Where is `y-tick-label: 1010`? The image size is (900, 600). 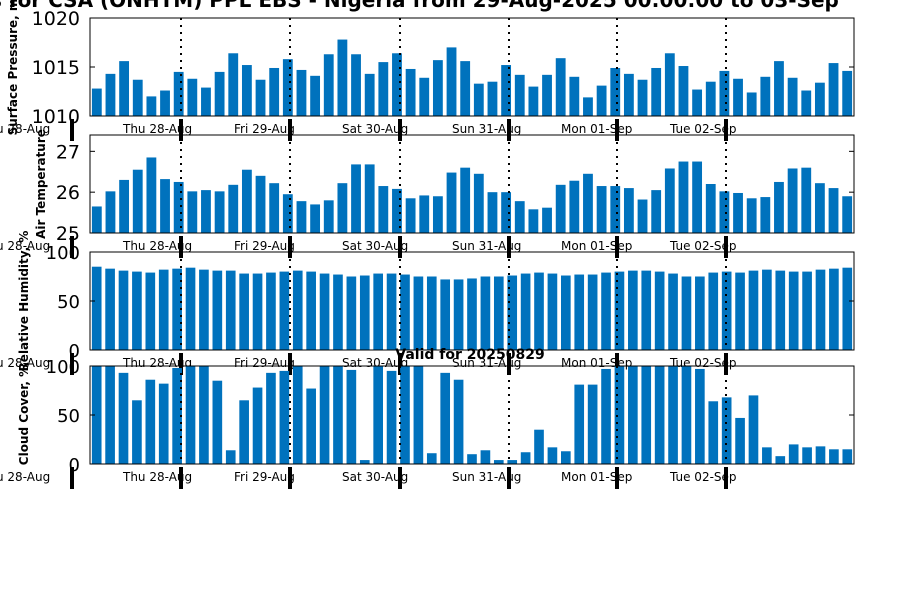 y-tick-label: 1010 is located at coordinates (56, 117).